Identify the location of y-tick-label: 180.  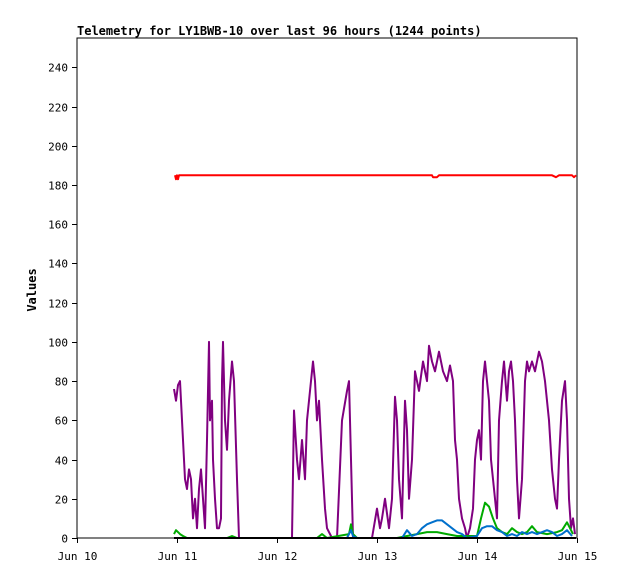
(58, 186).